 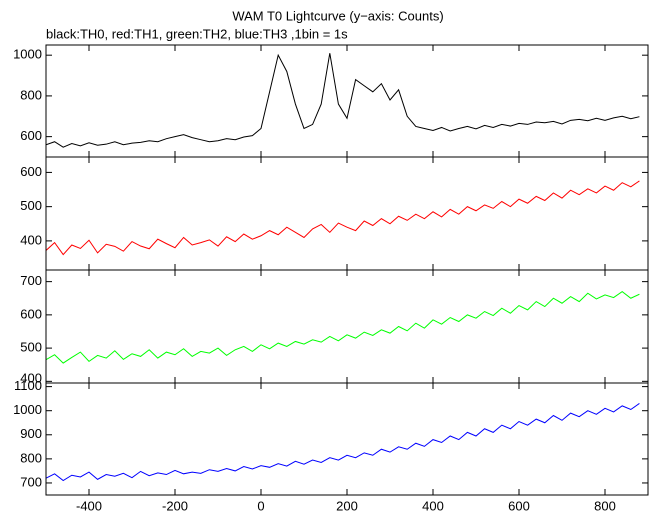 I want to click on x-tick-label: 400, so click(x=433, y=505).